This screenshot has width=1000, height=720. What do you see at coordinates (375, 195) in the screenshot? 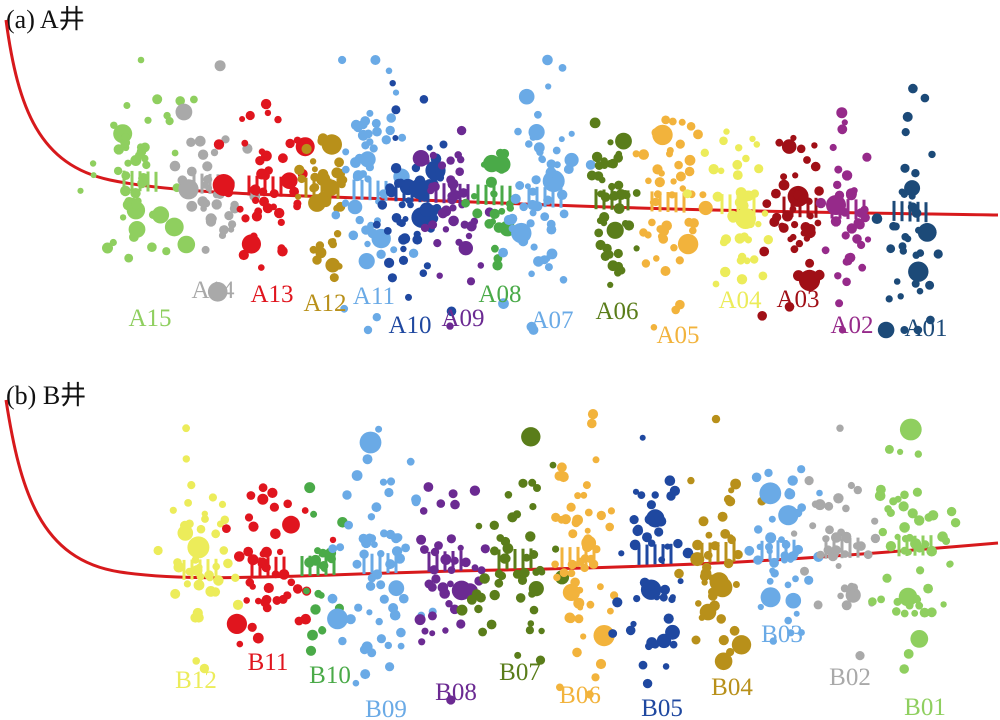
I see `stage-cluster-a11` at bounding box center [375, 195].